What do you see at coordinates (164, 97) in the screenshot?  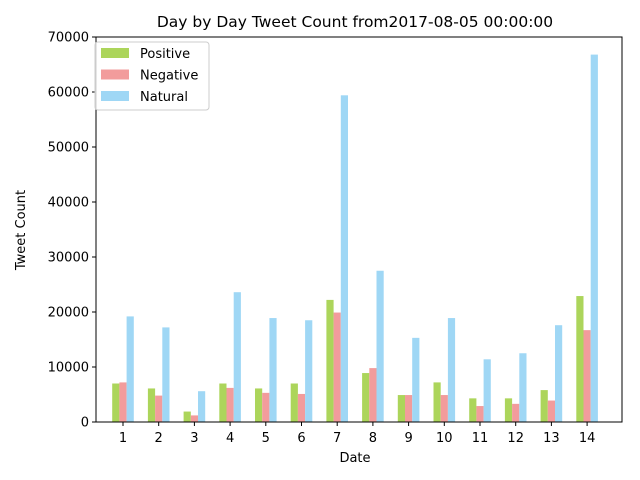 I see `legend-label-natural: Natural` at bounding box center [164, 97].